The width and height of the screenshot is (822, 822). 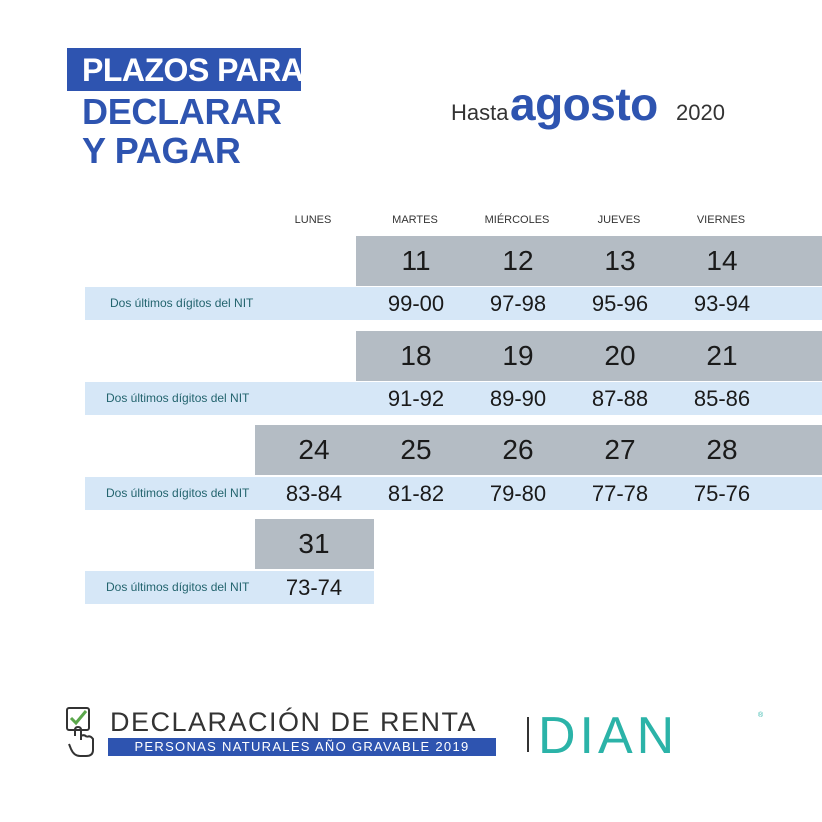 What do you see at coordinates (415, 220) in the screenshot?
I see `weekday-tuesday: MARTES` at bounding box center [415, 220].